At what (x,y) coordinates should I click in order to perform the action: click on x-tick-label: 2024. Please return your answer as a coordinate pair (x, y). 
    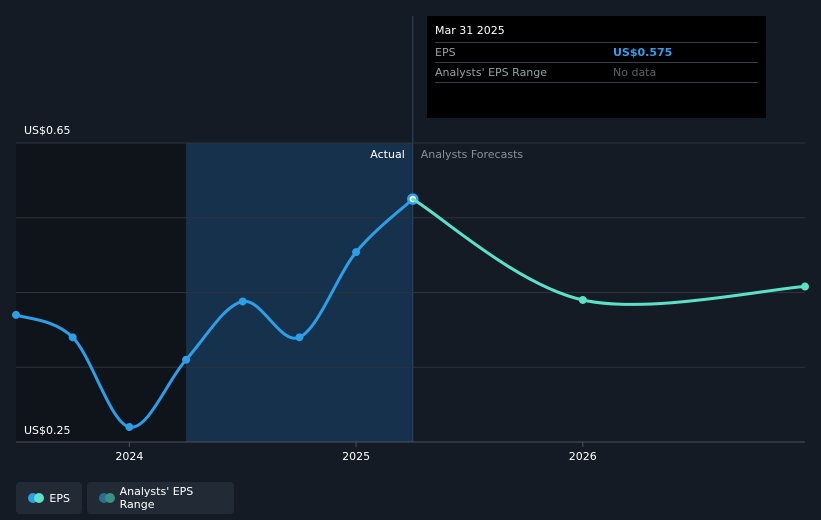
    Looking at the image, I should click on (129, 456).